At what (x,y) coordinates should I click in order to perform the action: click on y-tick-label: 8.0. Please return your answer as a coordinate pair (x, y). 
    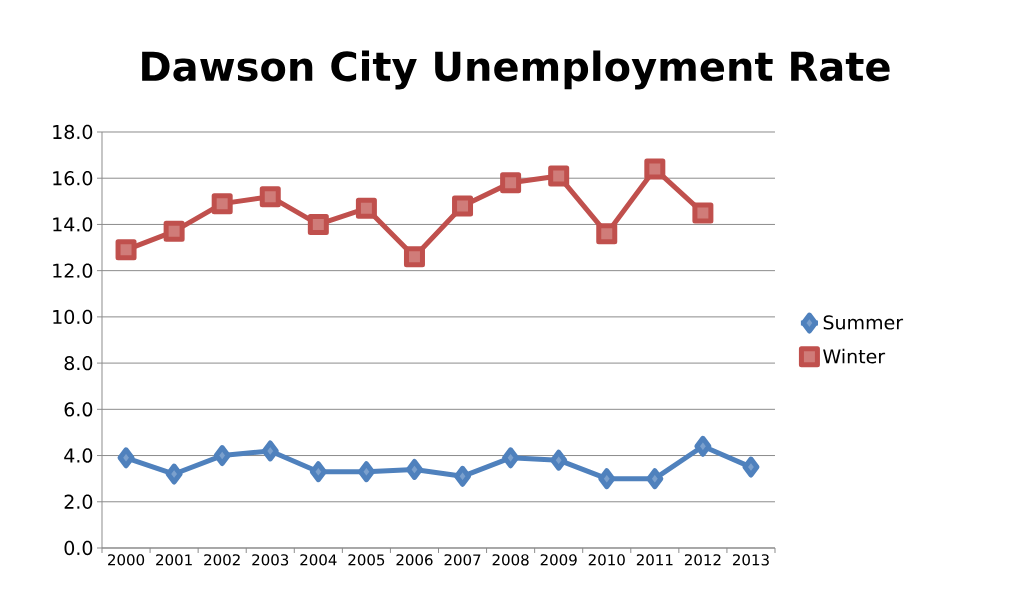
    Looking at the image, I should click on (78, 363).